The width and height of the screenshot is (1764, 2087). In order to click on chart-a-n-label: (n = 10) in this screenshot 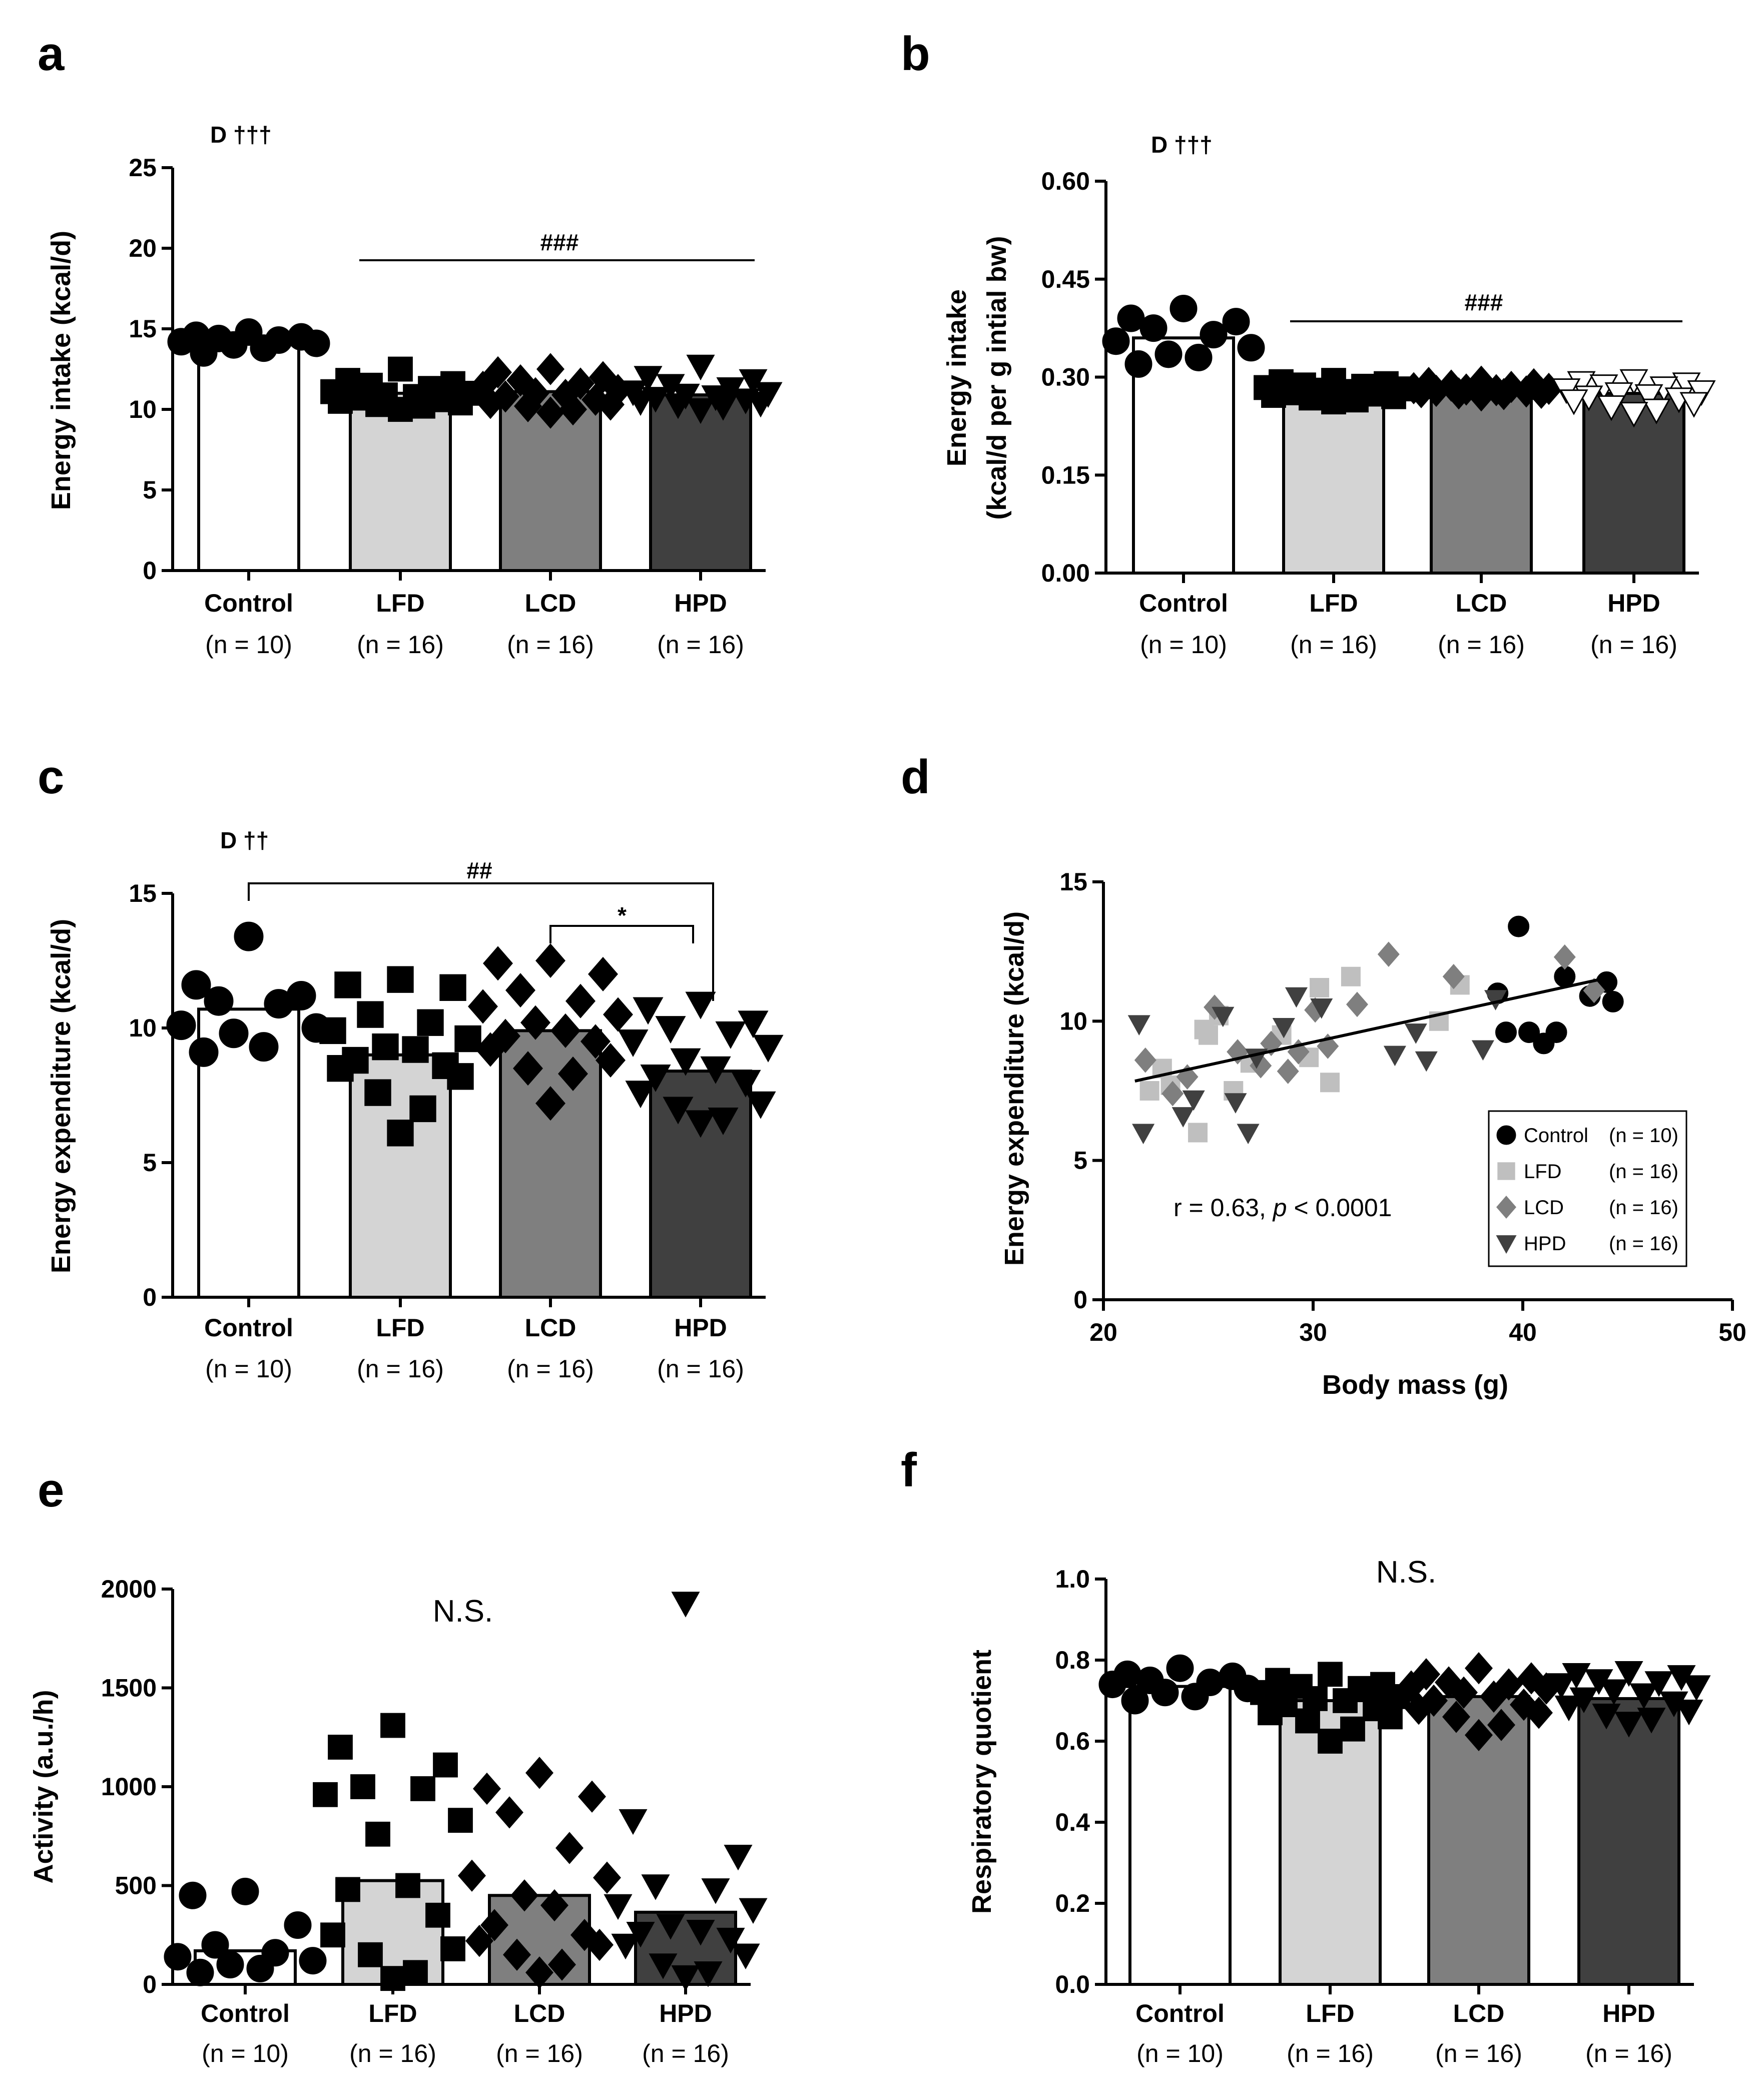, I will do `click(248, 645)`.